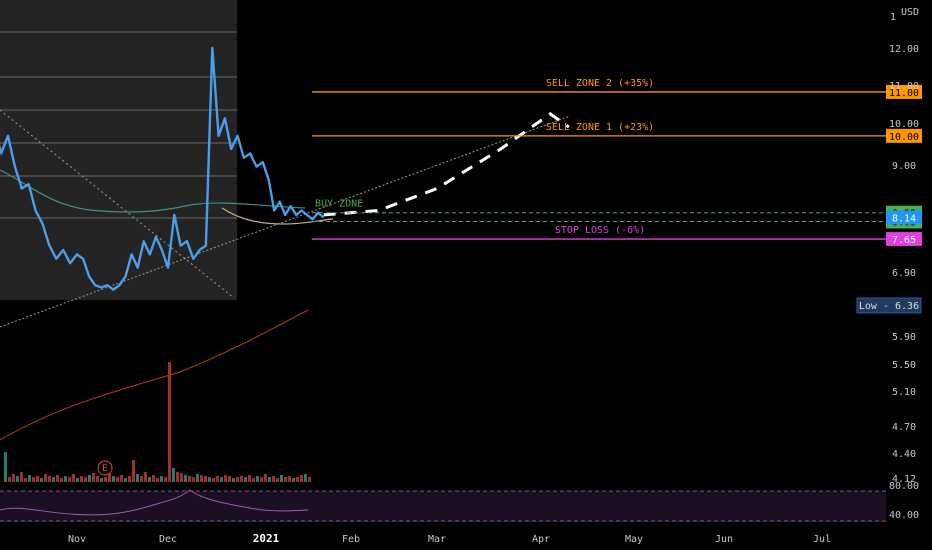 The width and height of the screenshot is (932, 550). I want to click on rsi-panel, so click(443, 506).